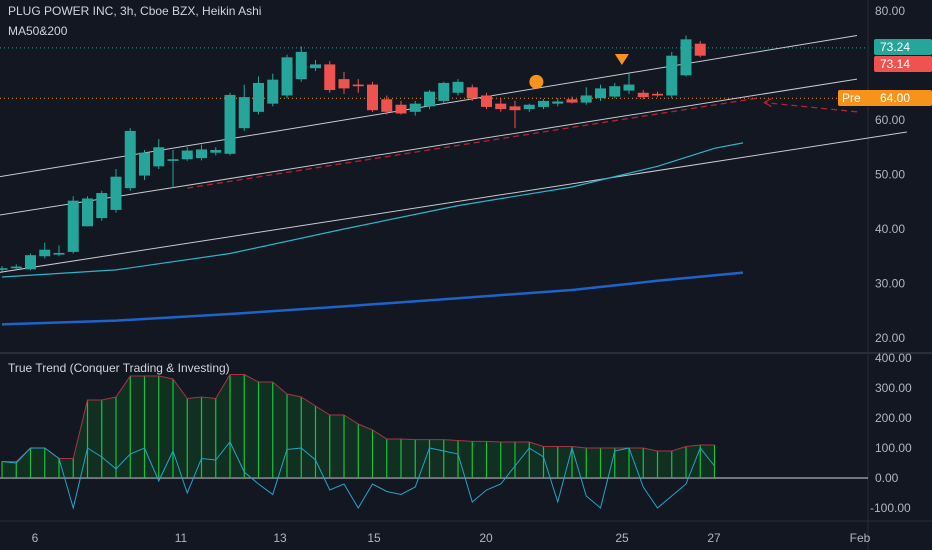  I want to click on last-red-tag: 73.14, so click(903, 64).